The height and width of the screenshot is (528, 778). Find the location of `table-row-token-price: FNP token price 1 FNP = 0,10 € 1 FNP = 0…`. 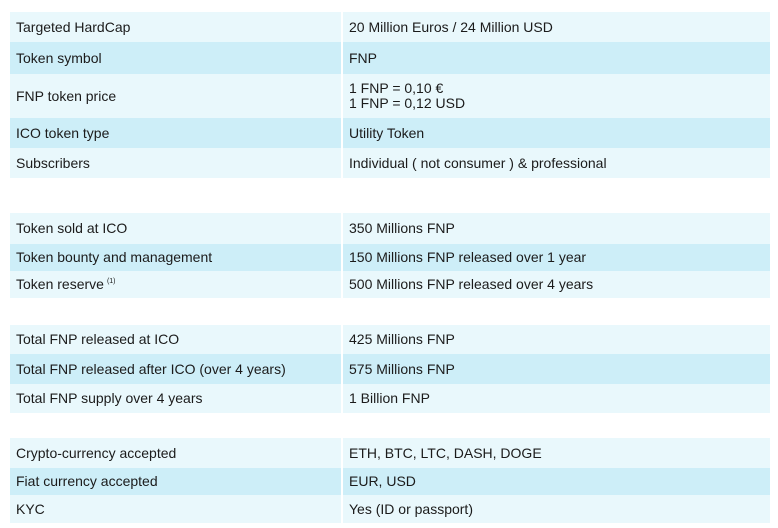

table-row-token-price: FNP token price 1 FNP = 0,10 € 1 FNP = 0… is located at coordinates (390, 96).